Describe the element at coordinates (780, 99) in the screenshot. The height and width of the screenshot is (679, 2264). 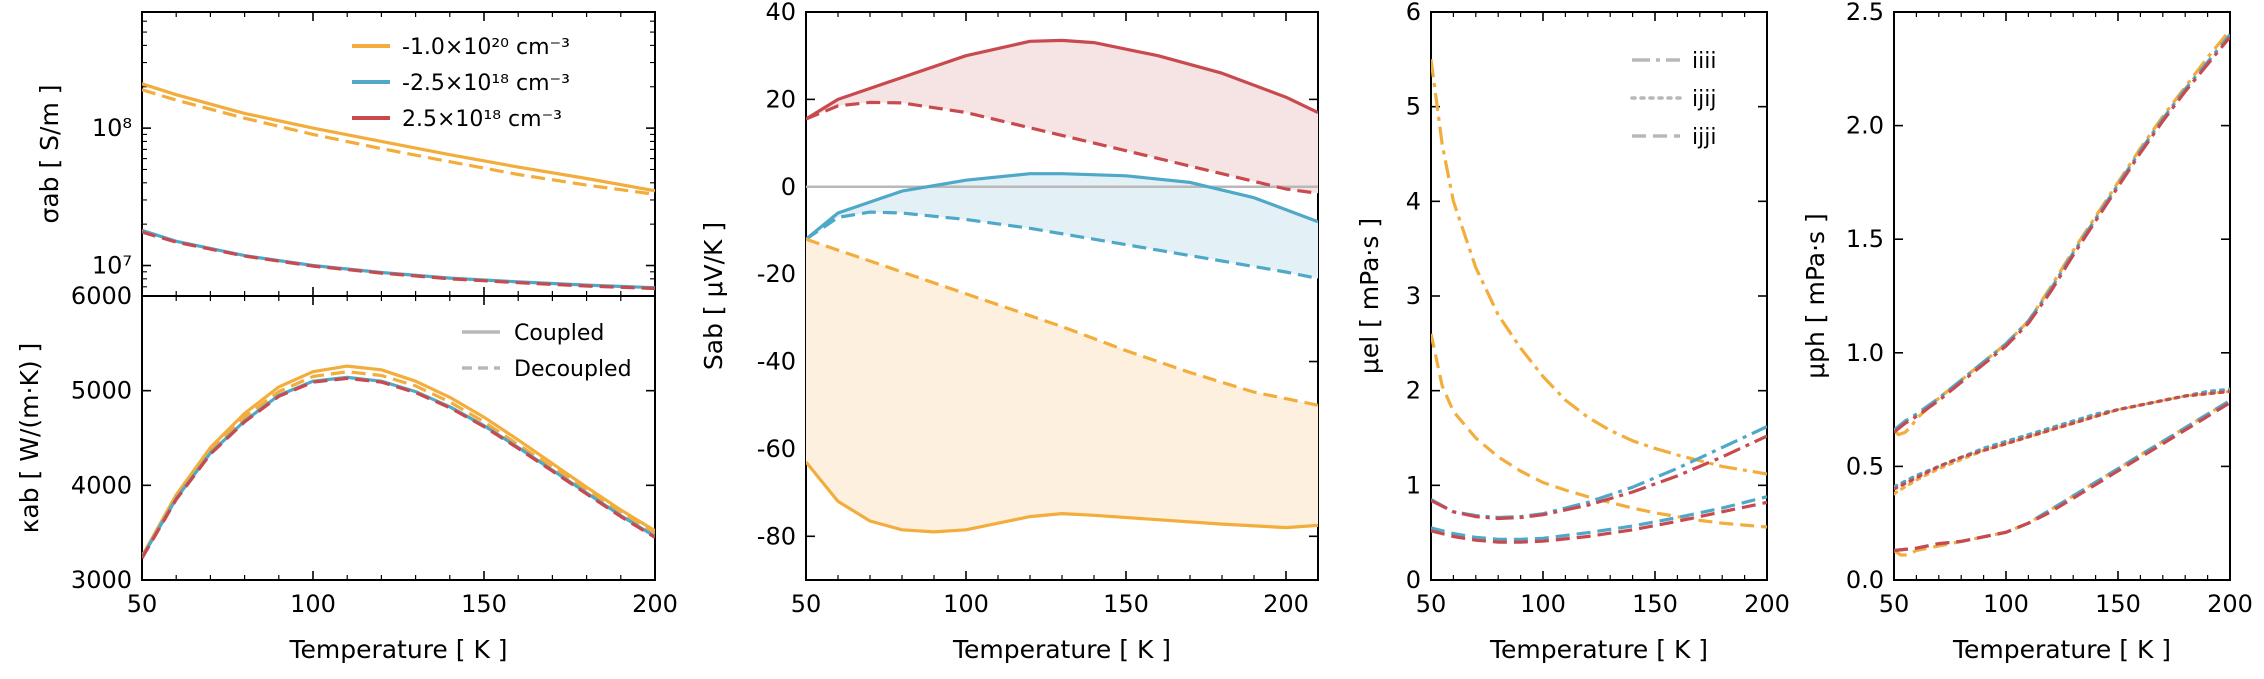
I see `seebeck-ytick-label: 20` at that location.